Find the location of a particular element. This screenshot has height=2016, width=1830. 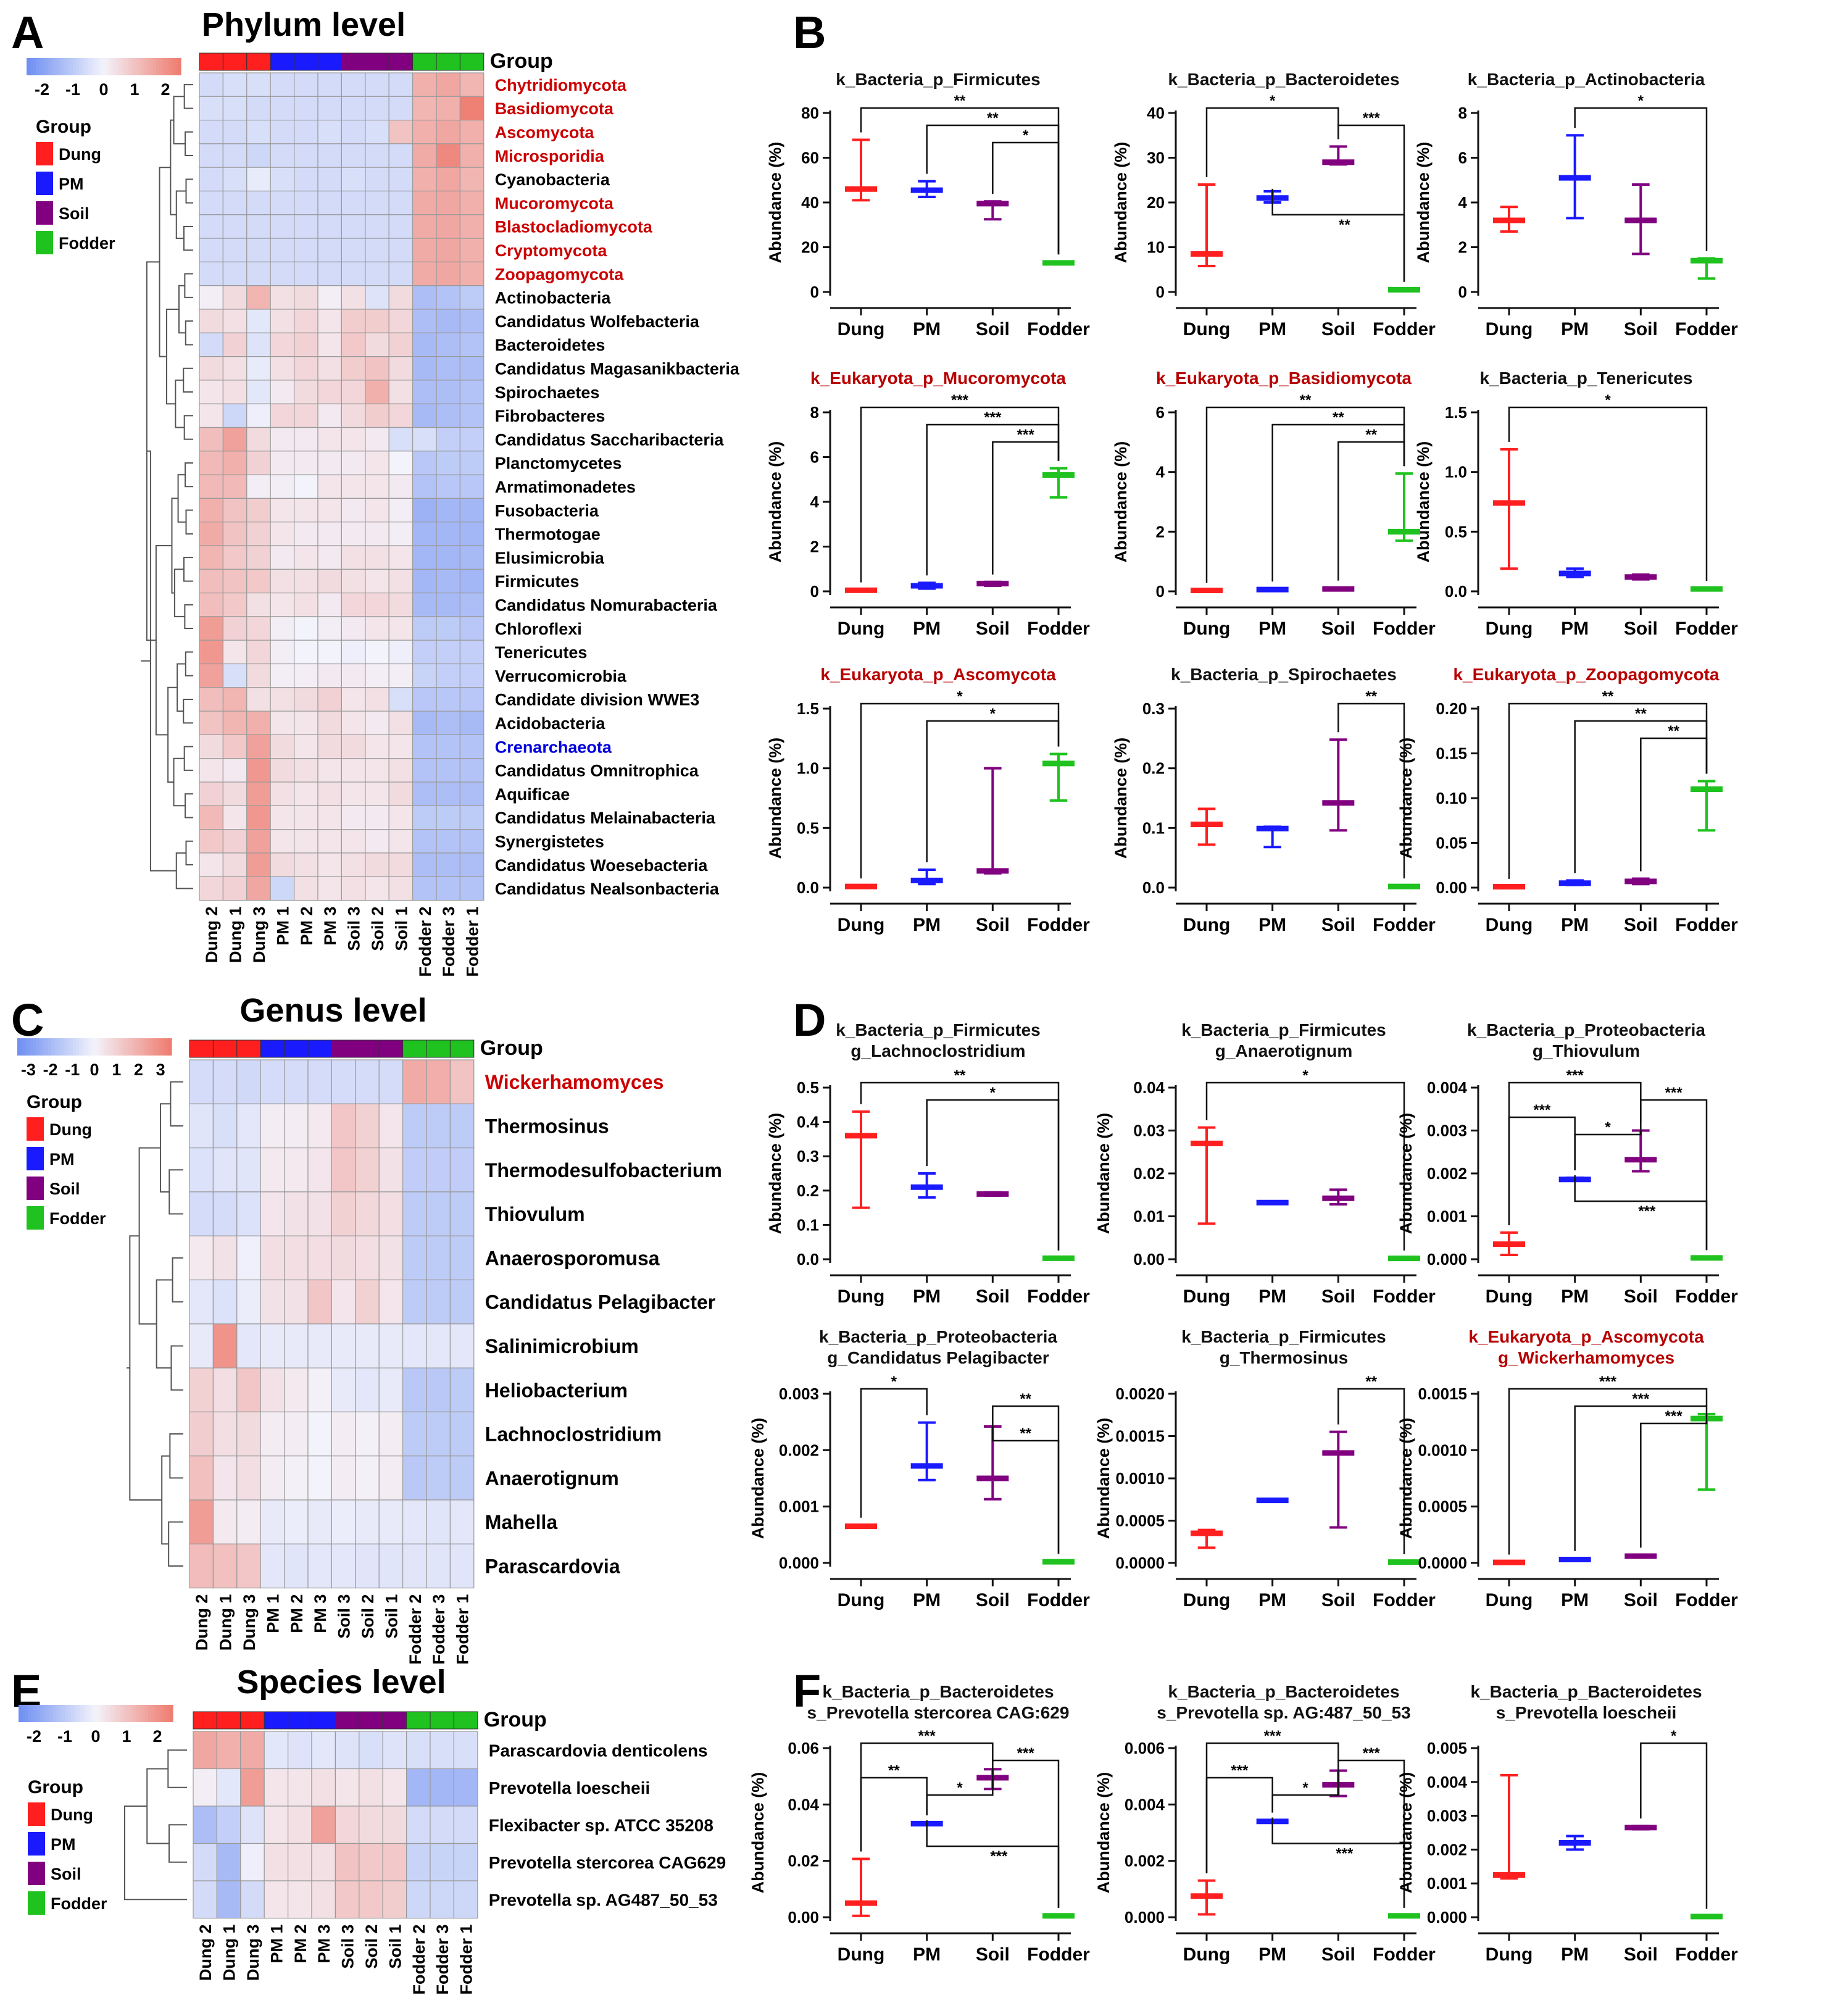

color-scale-tick: 2 is located at coordinates (138, 1069).